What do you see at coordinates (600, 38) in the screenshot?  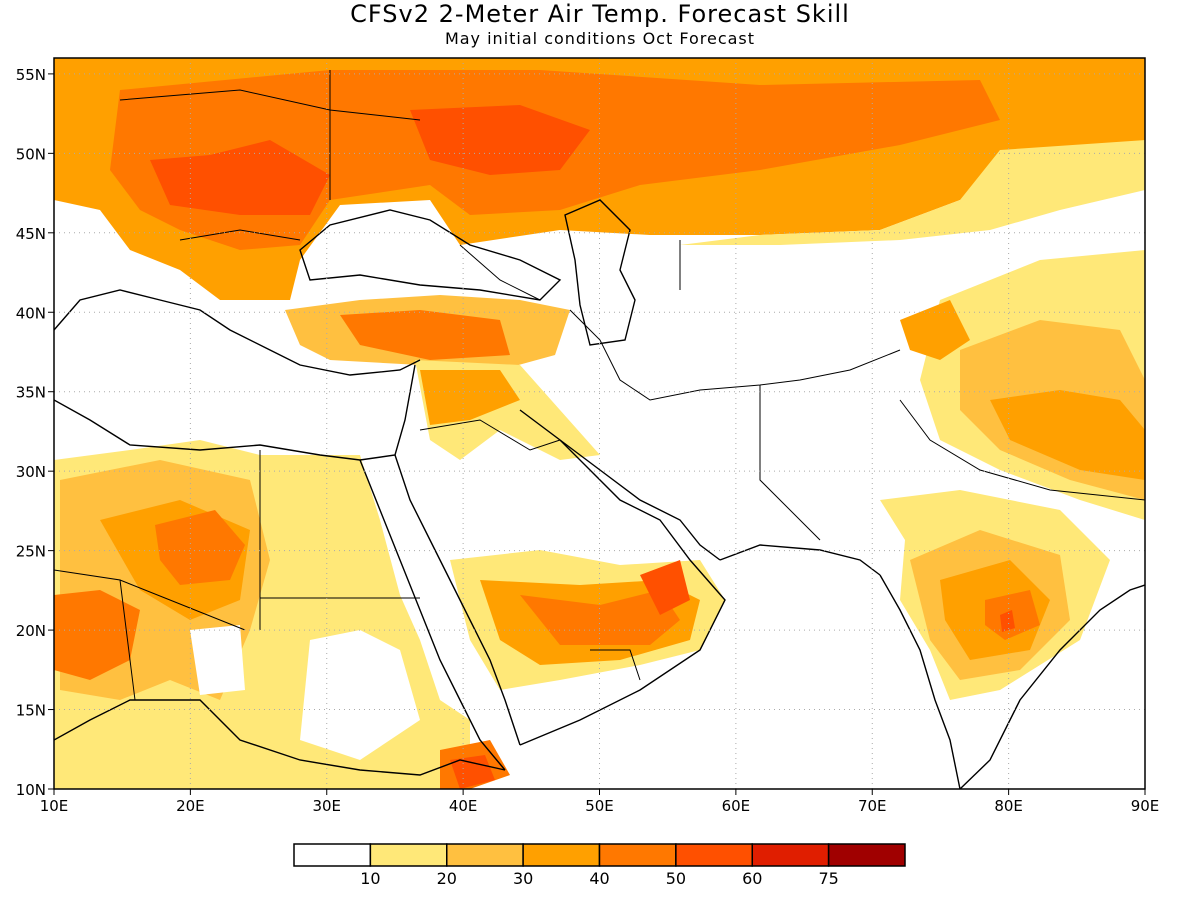 I see `page-subtitle: May initial conditions Oct Forecast` at bounding box center [600, 38].